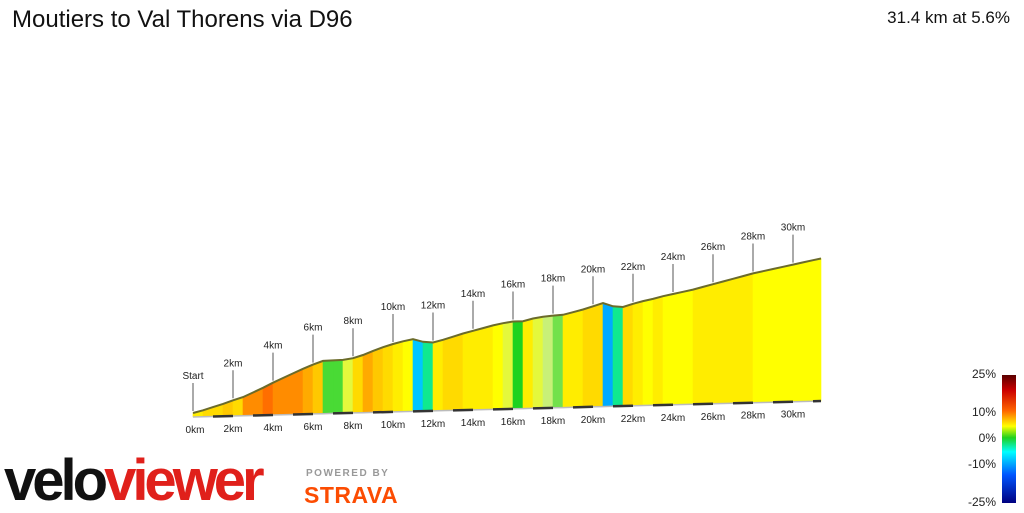 The height and width of the screenshot is (513, 1024). What do you see at coordinates (233, 429) in the screenshot?
I see `x-tick-label: 2km` at bounding box center [233, 429].